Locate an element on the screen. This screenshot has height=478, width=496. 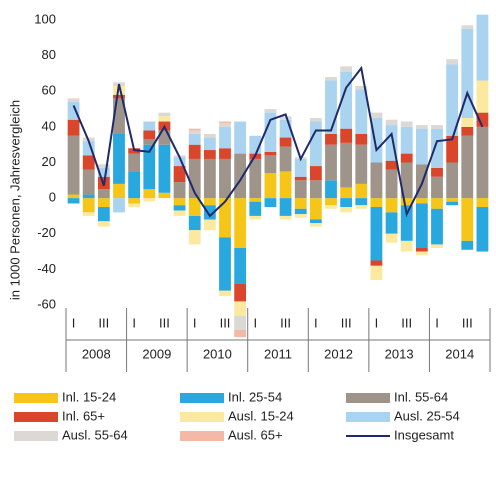
y-tick-label: -40 is located at coordinates (46, 268).